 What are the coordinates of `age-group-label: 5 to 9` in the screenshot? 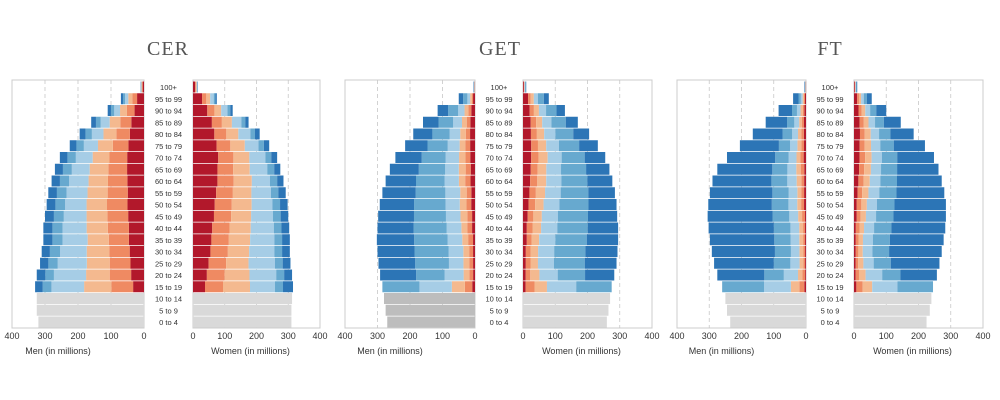 It's located at (168, 310).